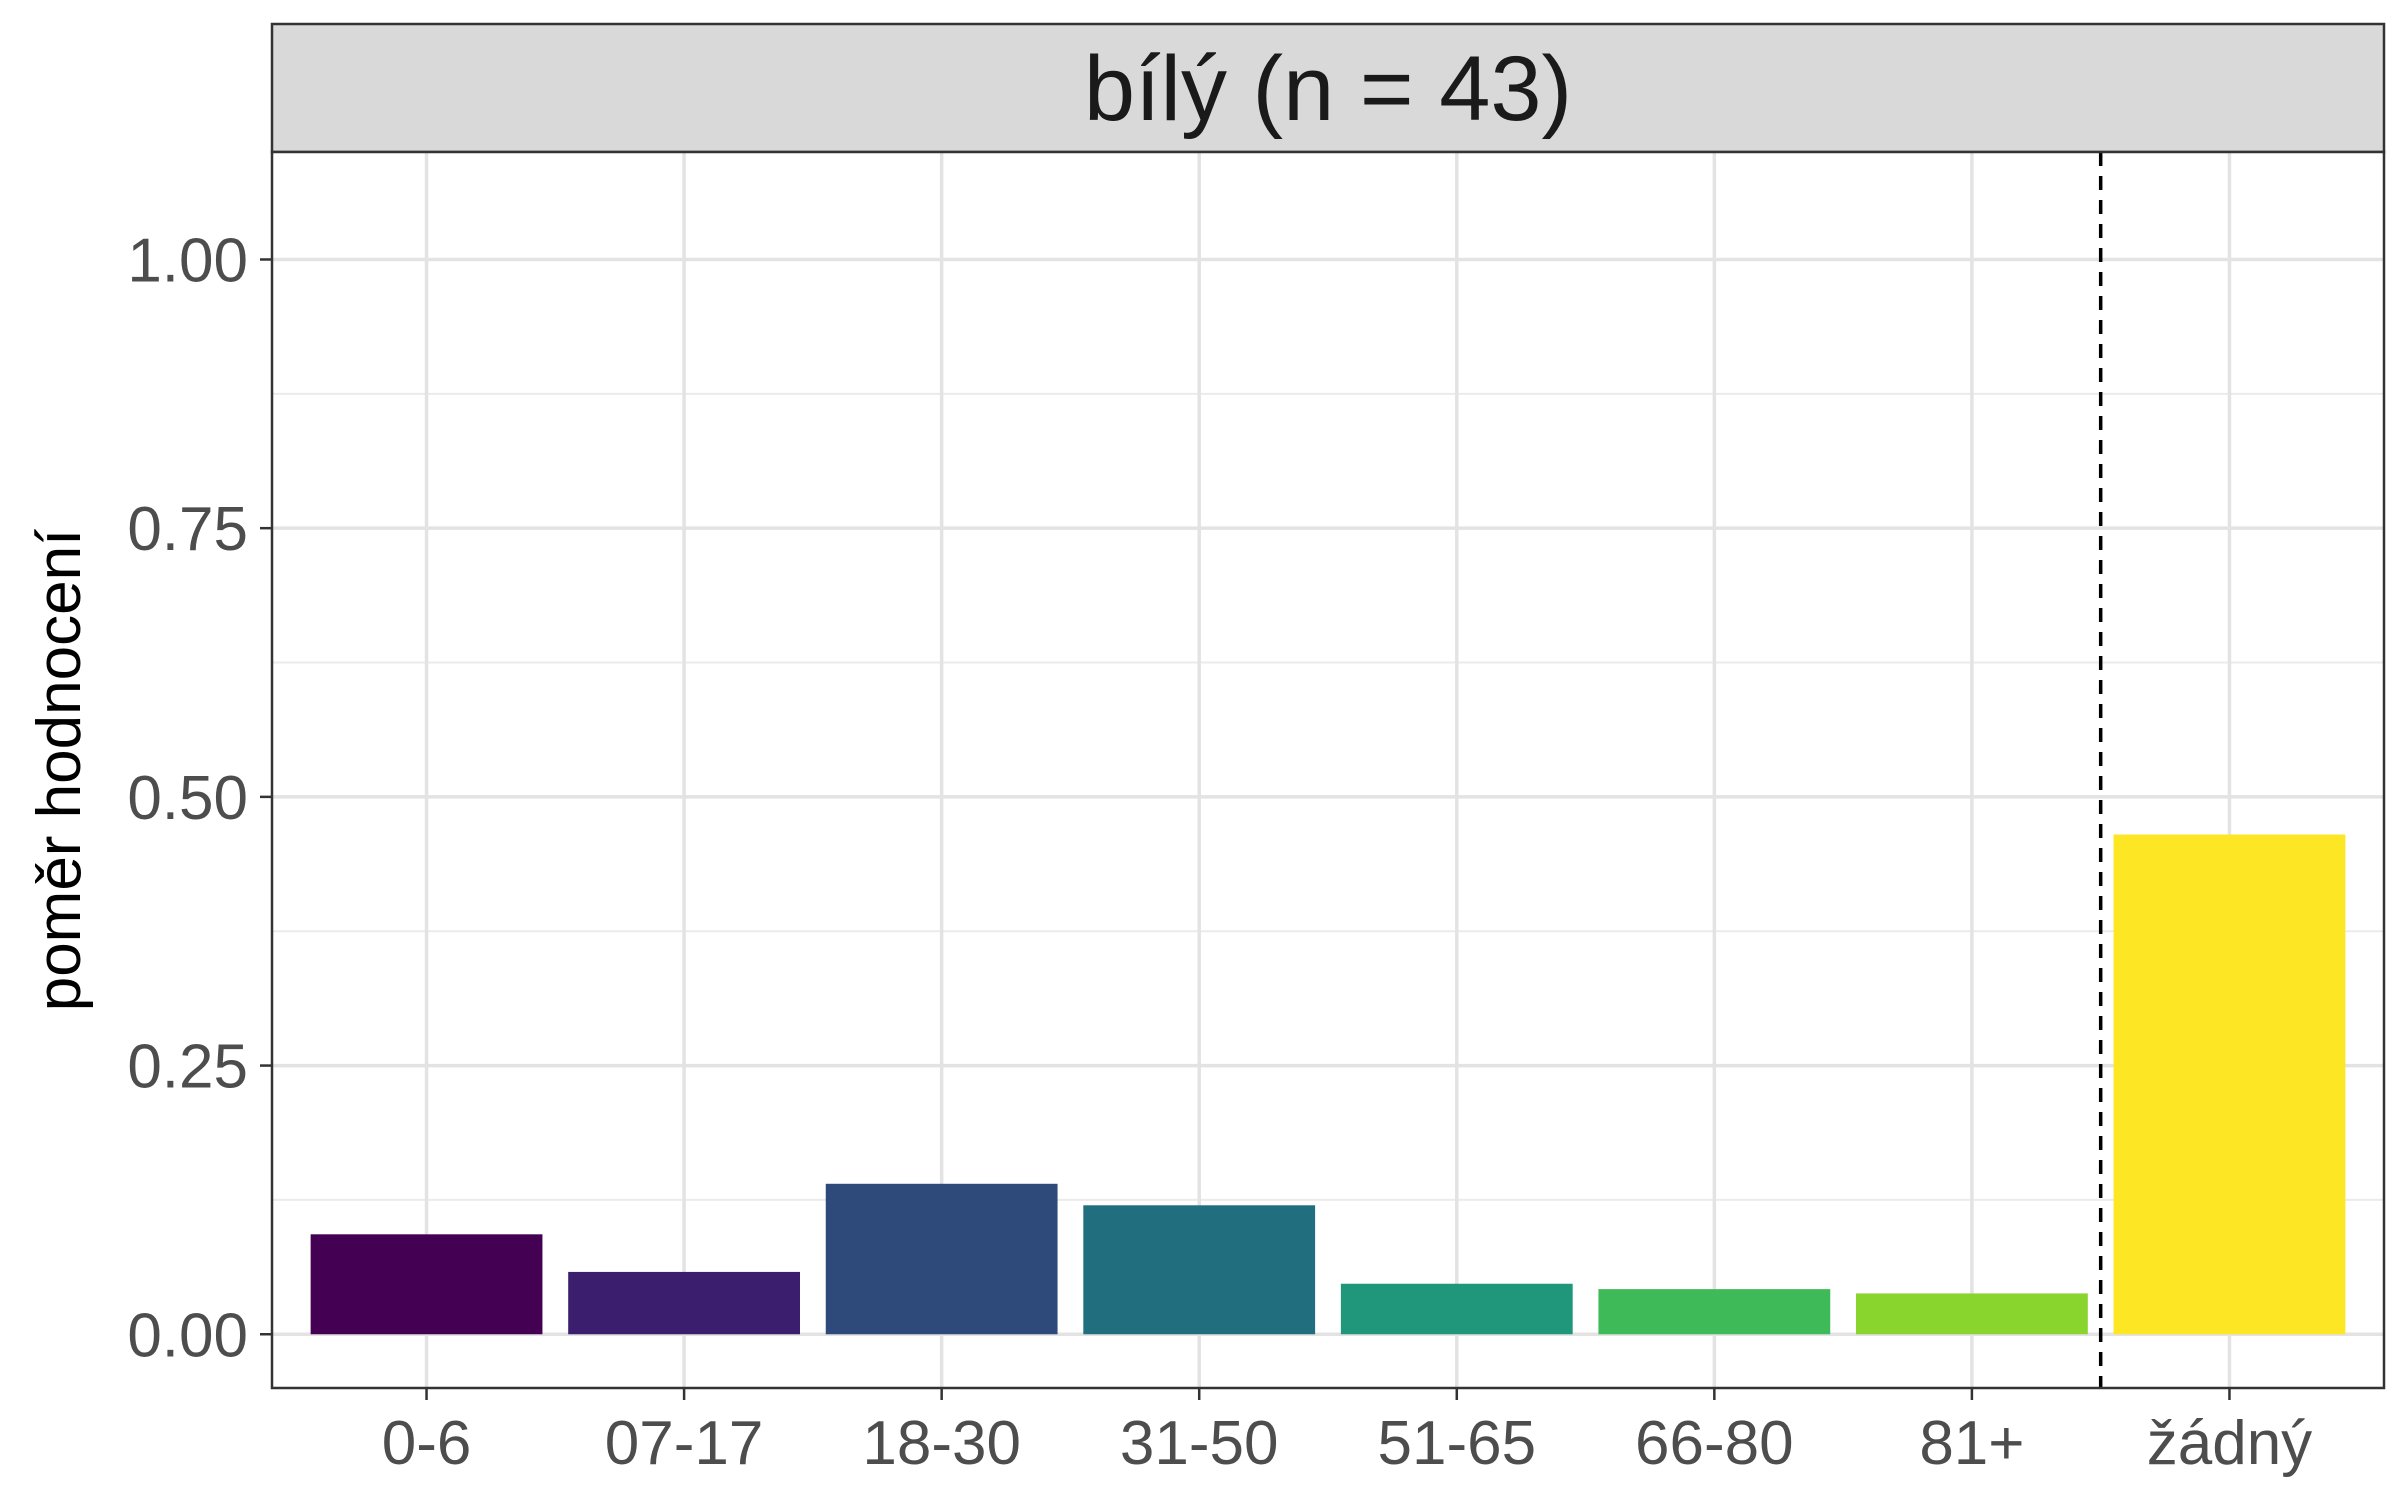 The height and width of the screenshot is (1500, 2400). I want to click on y-tick-label: 0.75, so click(187, 529).